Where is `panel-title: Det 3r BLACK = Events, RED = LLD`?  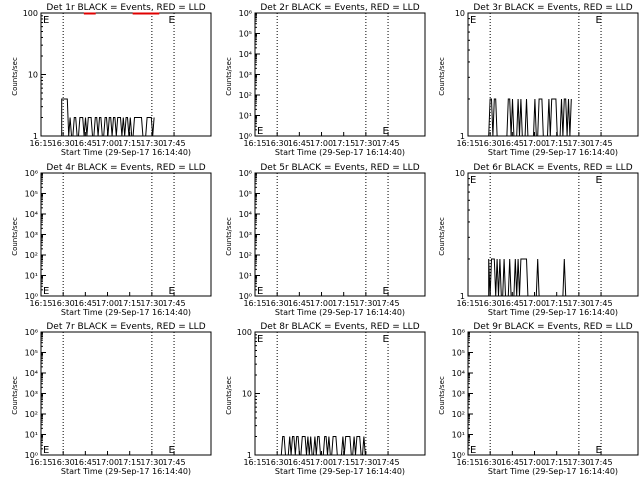 panel-title: Det 3r BLACK = Events, RED = LLD is located at coordinates (552, 8).